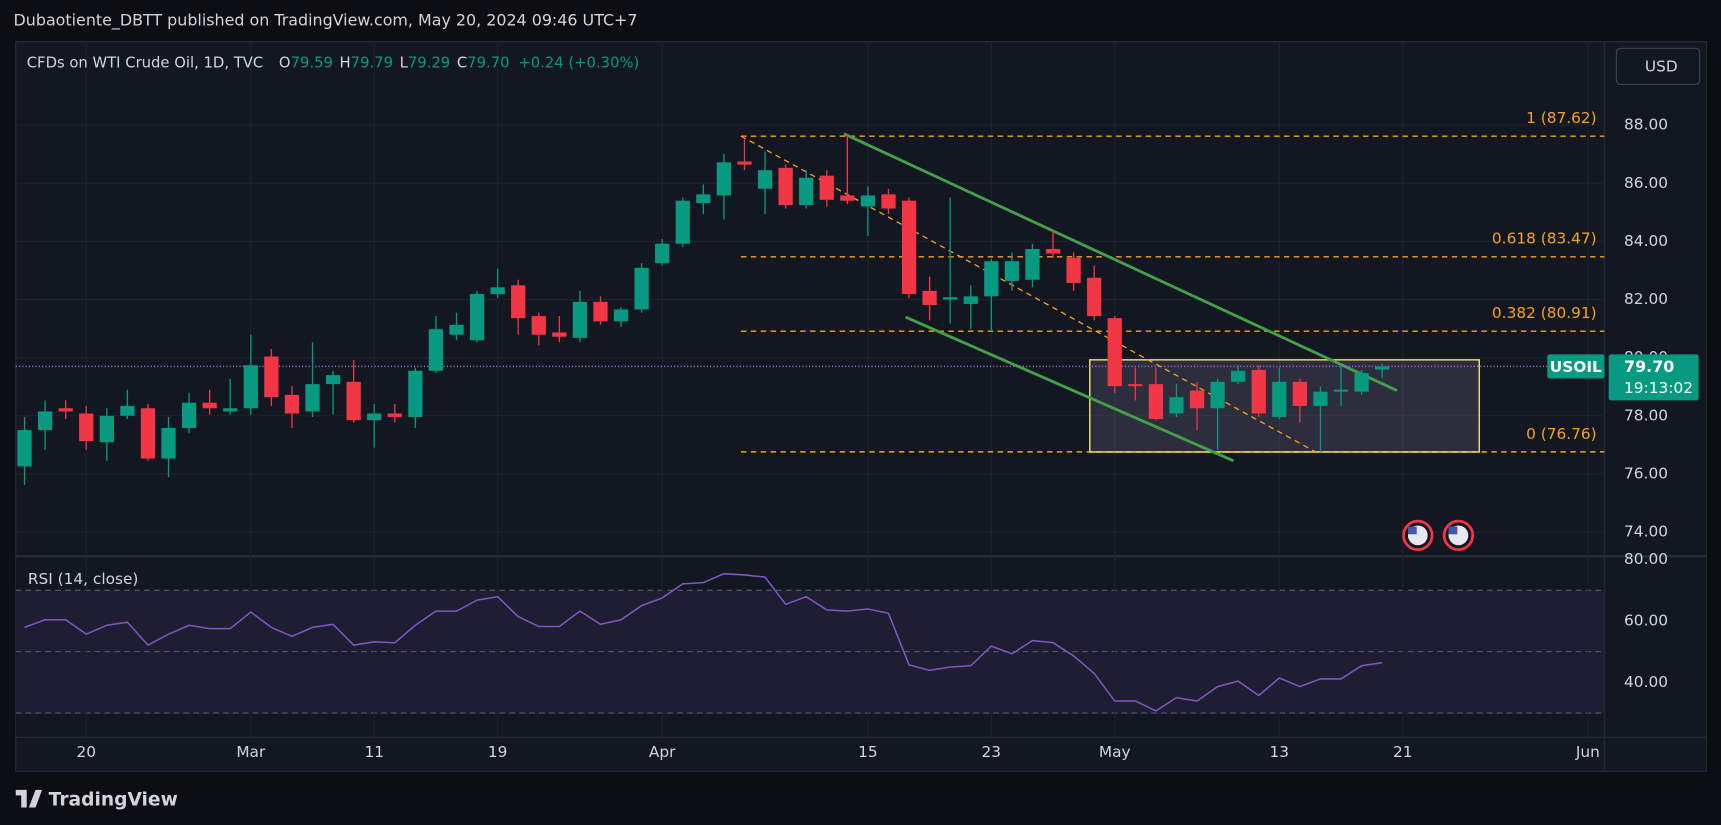 This screenshot has width=1721, height=825. What do you see at coordinates (1544, 239) in the screenshot?
I see `fib-label: 0.618 (83.47)` at bounding box center [1544, 239].